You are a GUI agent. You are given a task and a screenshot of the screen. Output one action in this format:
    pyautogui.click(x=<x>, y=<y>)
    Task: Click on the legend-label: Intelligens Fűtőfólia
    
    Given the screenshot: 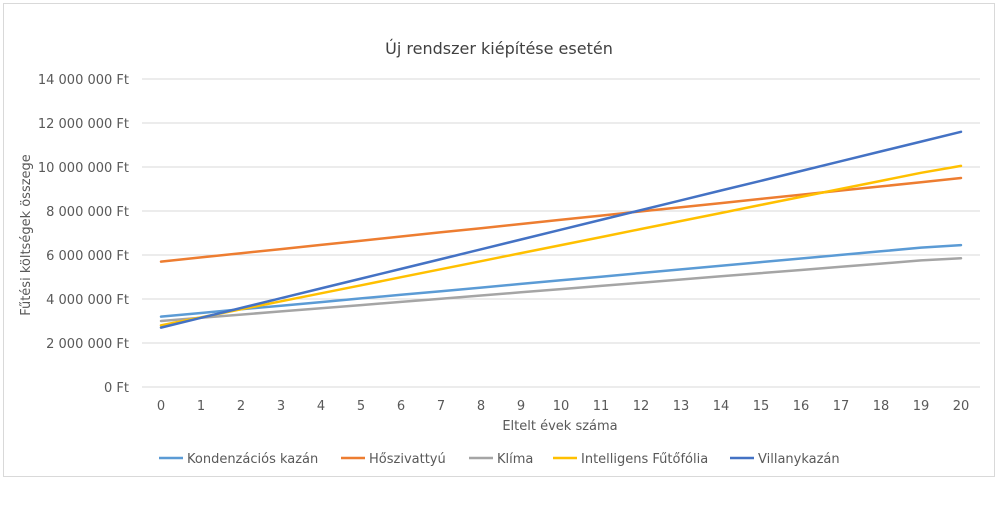 What is the action you would take?
    pyautogui.click(x=644, y=459)
    